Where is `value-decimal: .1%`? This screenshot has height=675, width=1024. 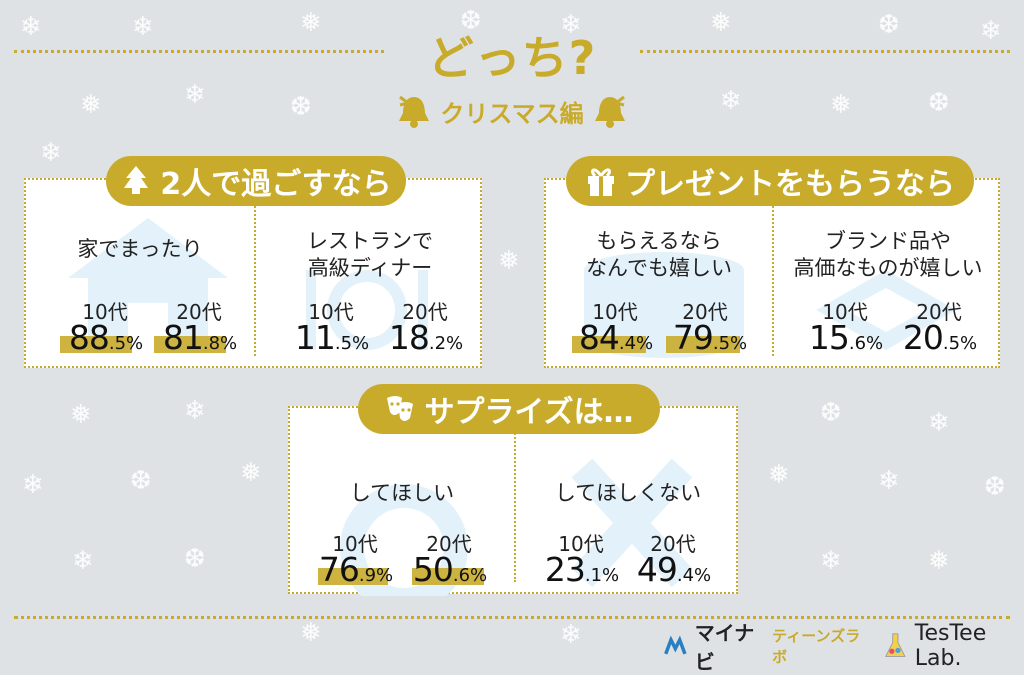 value-decimal: .1% is located at coordinates (602, 575).